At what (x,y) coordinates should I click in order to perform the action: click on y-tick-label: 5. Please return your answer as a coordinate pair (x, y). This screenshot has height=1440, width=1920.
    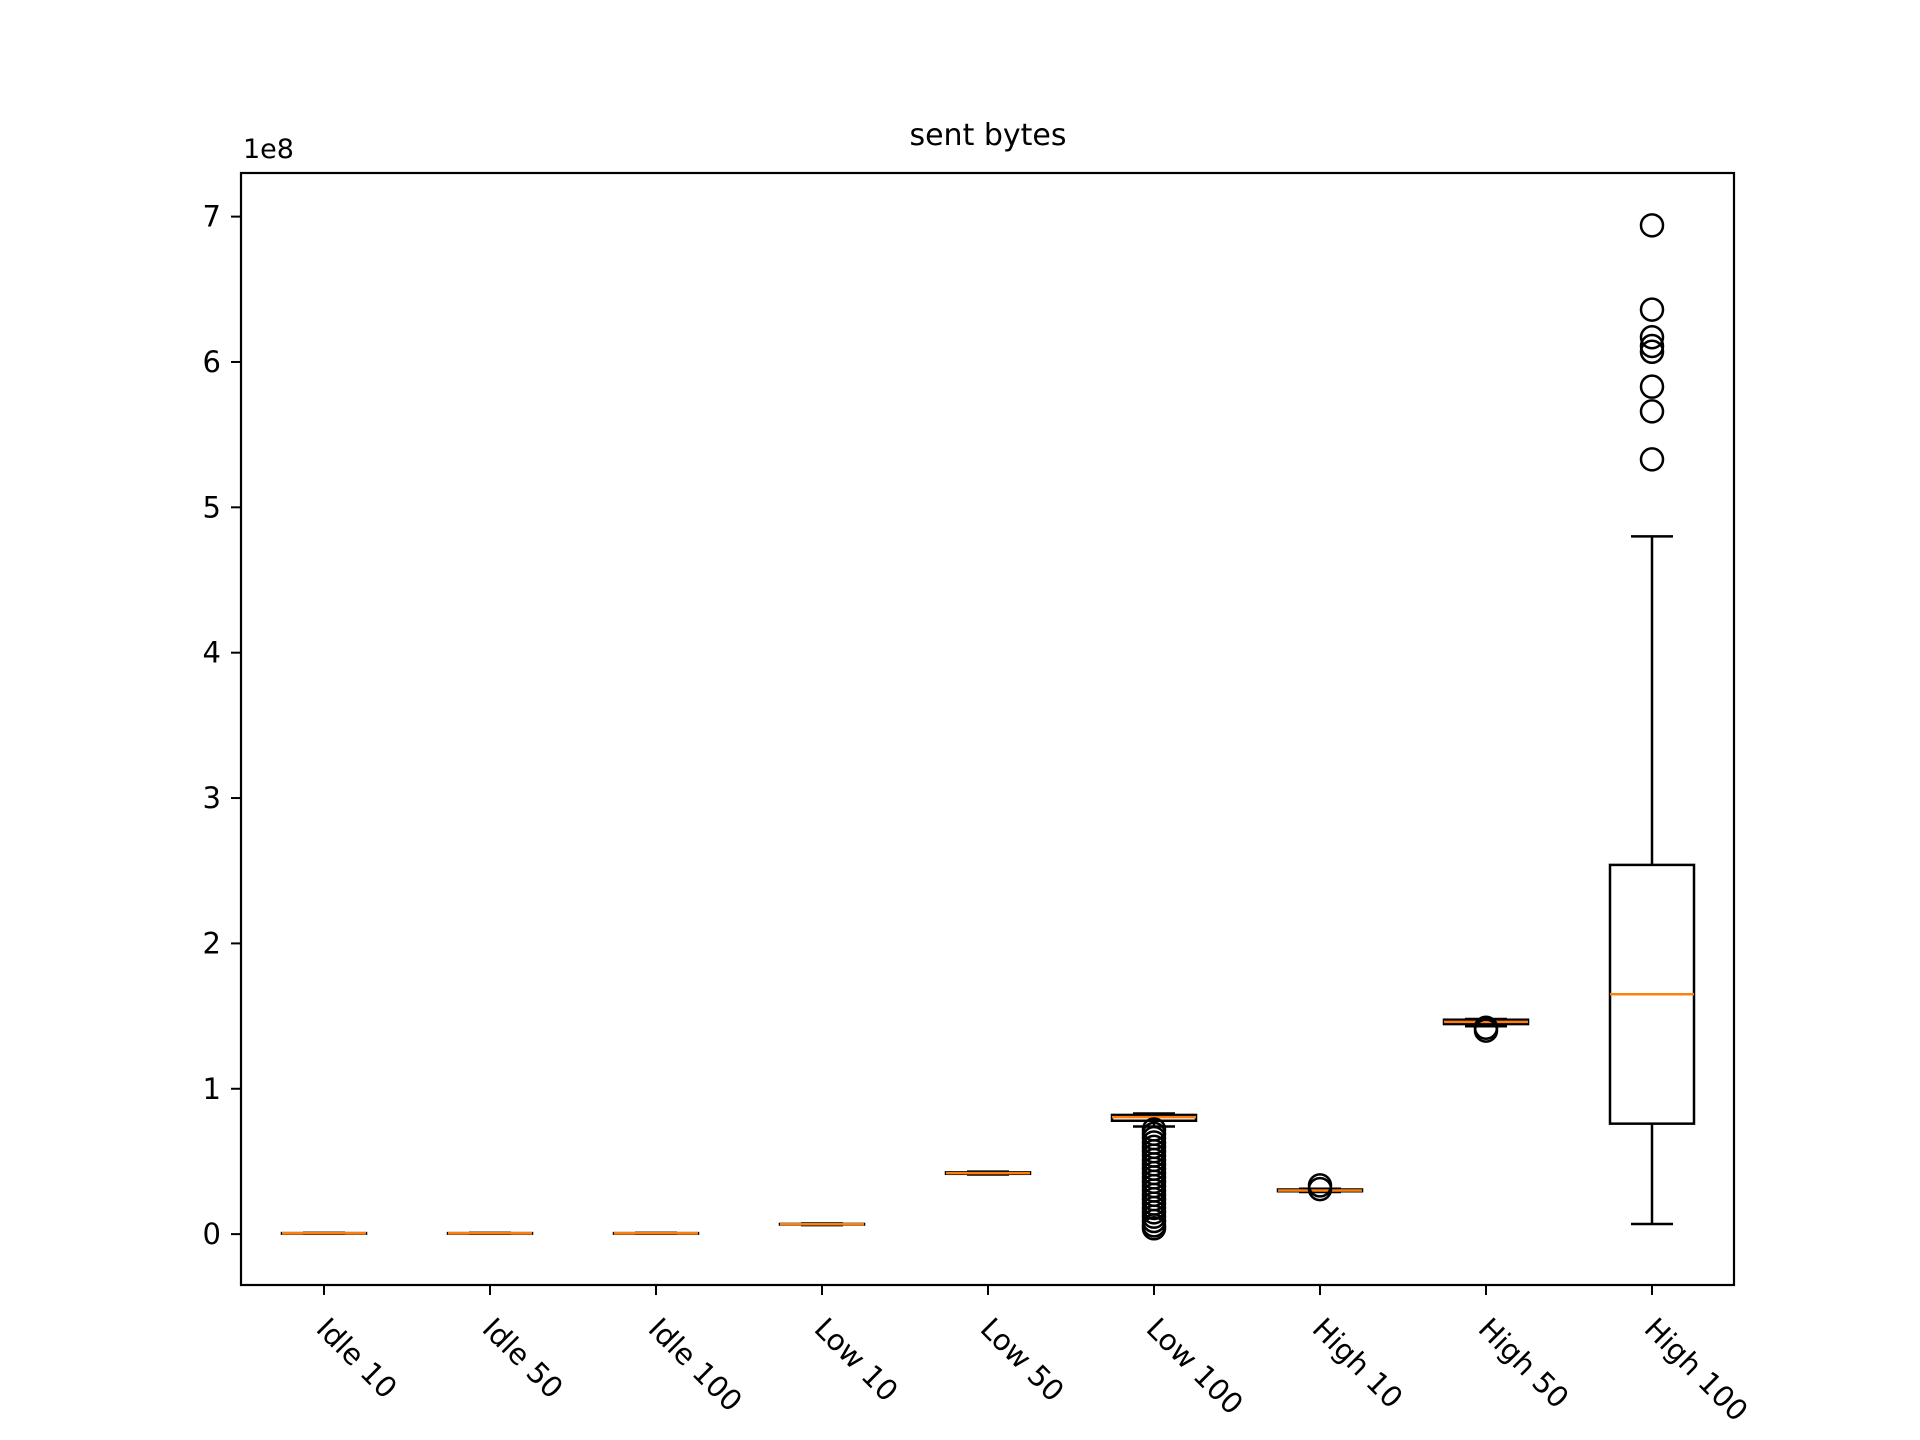
    Looking at the image, I should click on (212, 507).